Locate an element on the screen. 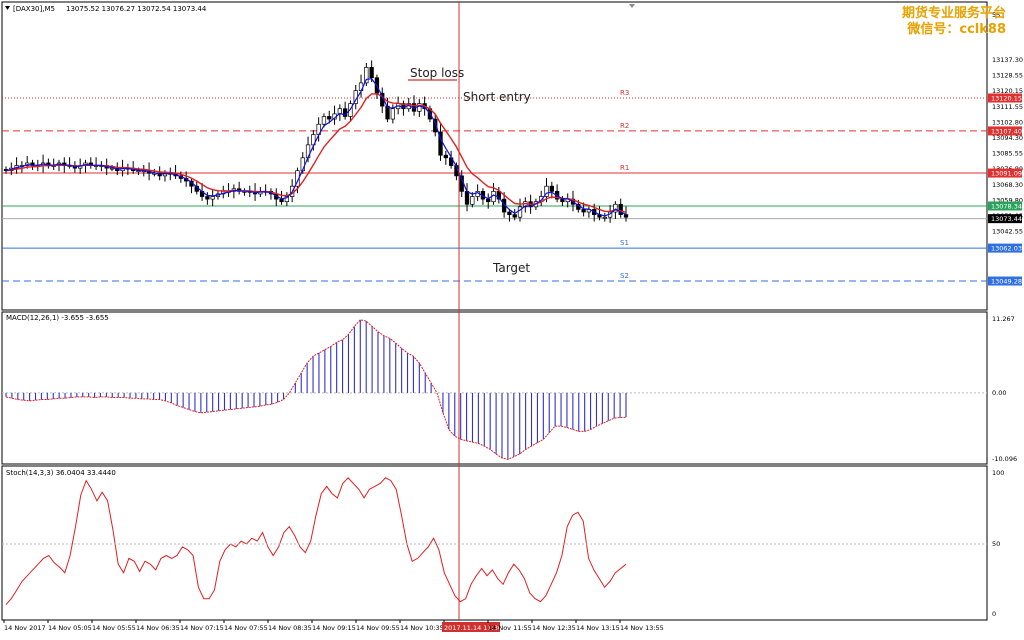  level-label: S1 is located at coordinates (624, 243).